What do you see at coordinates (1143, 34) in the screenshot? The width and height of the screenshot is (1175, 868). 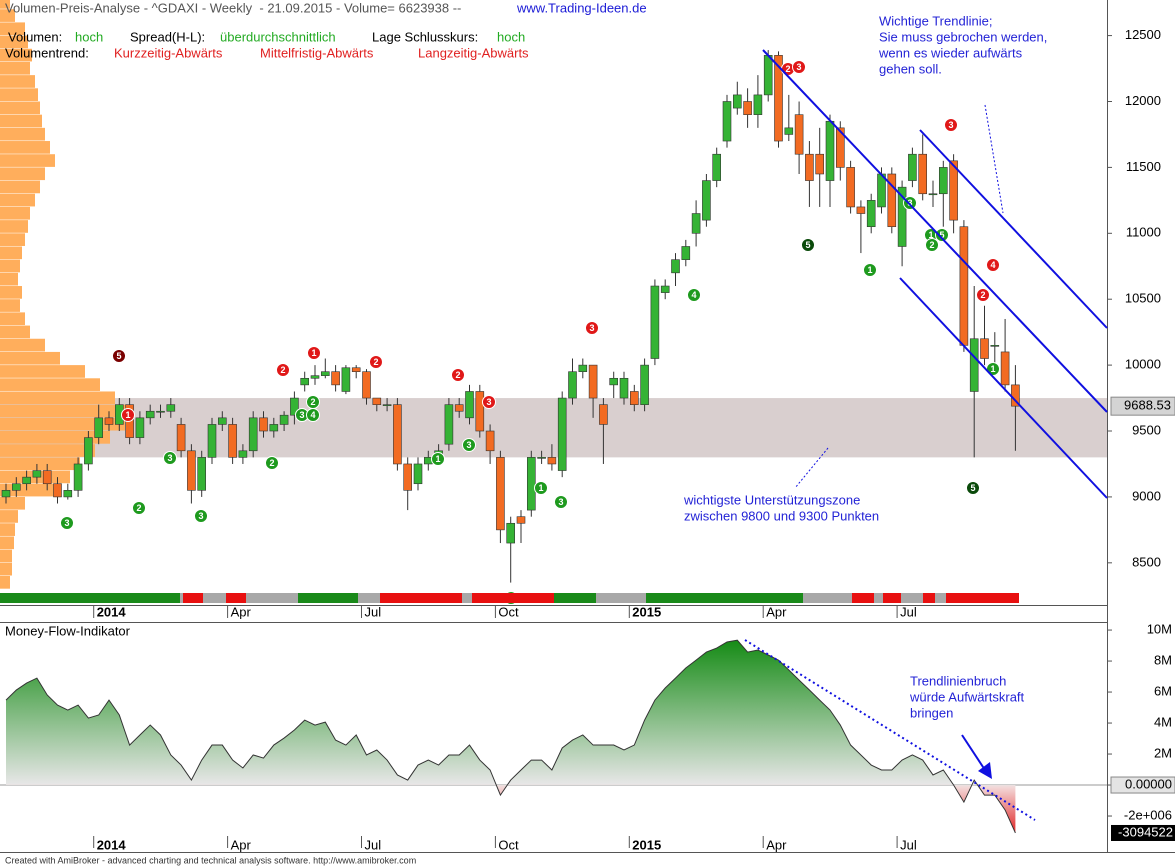 I see `y-tick-label: 12500` at bounding box center [1143, 34].